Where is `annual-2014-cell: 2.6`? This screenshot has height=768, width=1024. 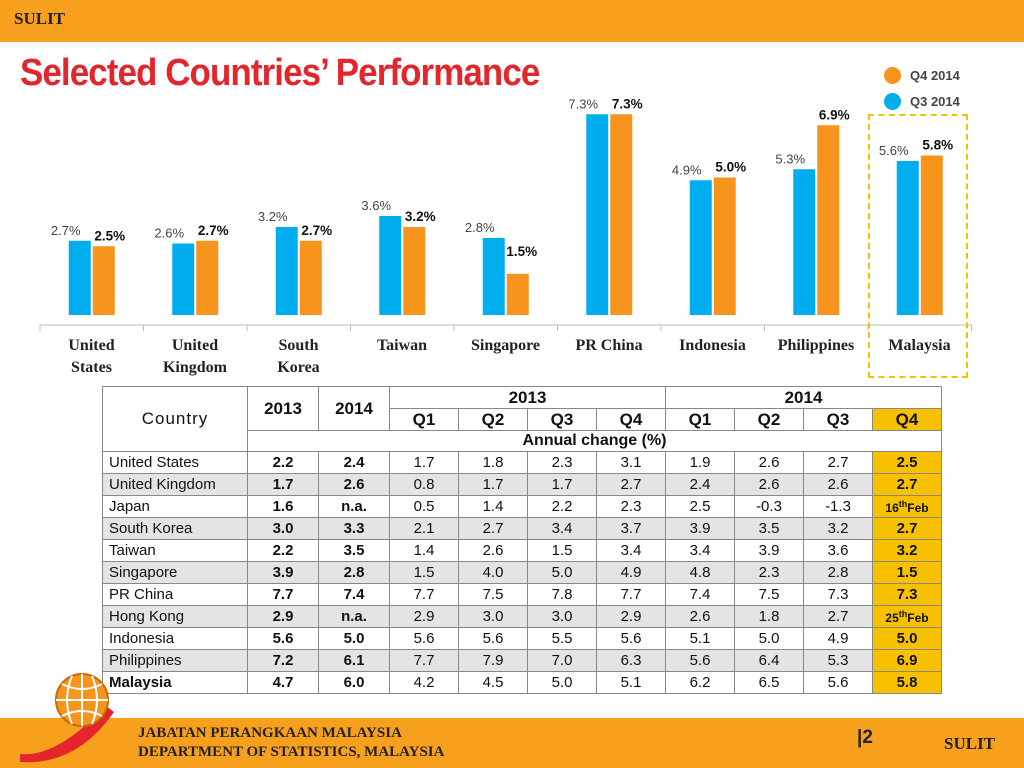
annual-2014-cell: 2.6 is located at coordinates (354, 484).